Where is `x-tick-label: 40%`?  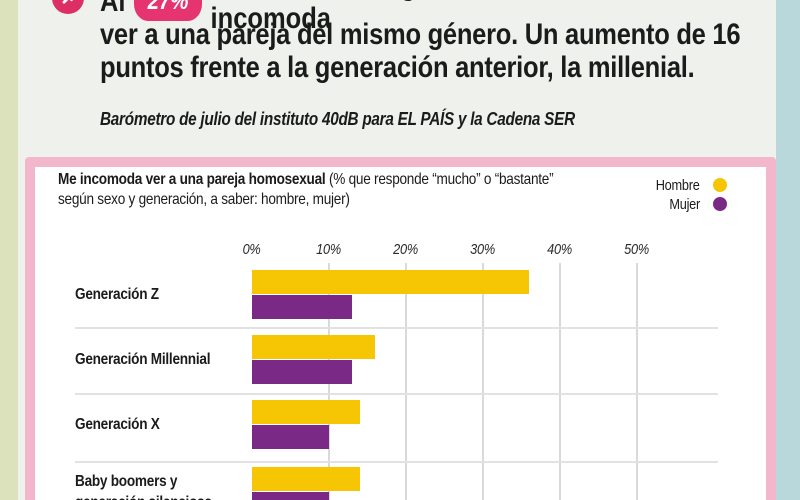
x-tick-label: 40% is located at coordinates (560, 249).